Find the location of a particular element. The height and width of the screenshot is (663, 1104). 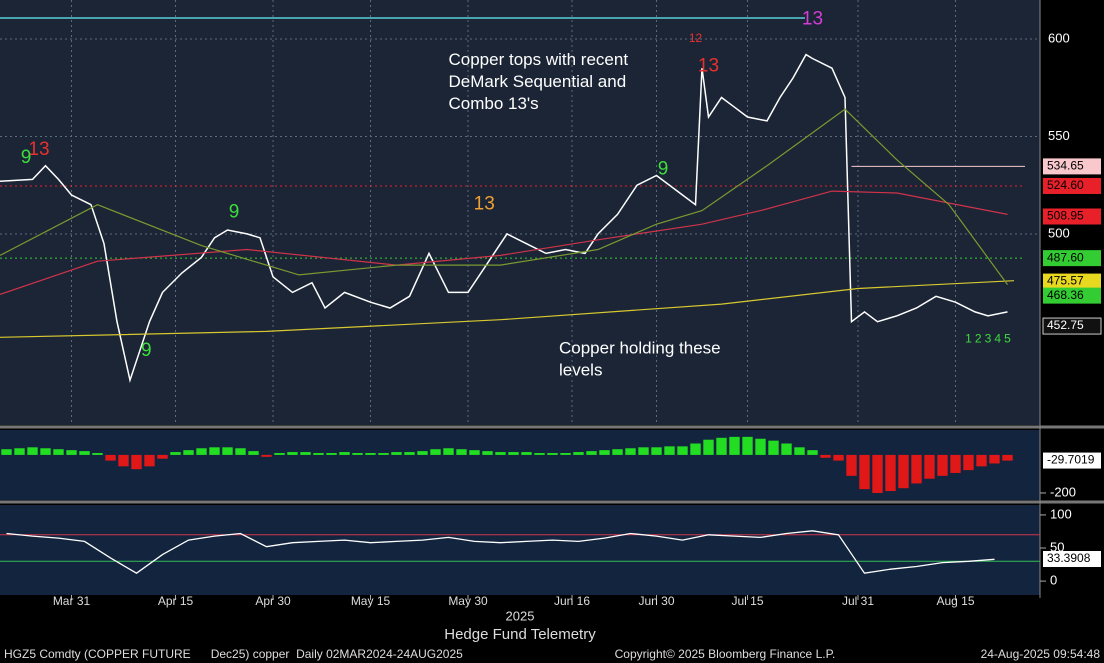

x-tick-label: Jun 16 is located at coordinates (572, 601).